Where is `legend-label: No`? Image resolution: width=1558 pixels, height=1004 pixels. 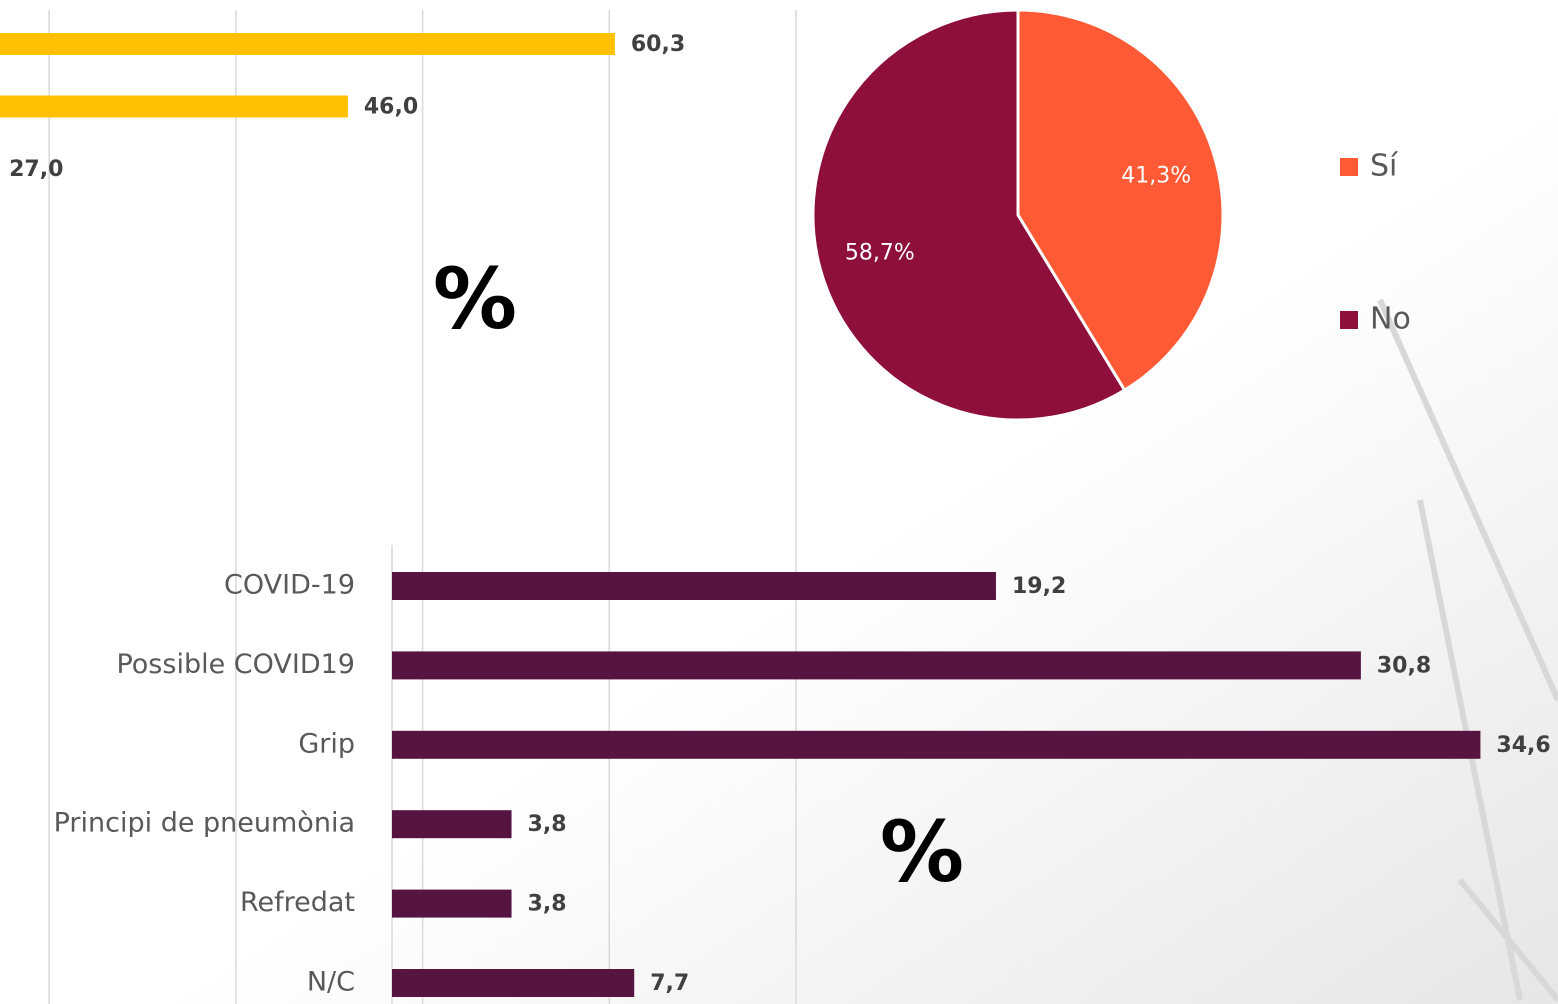
legend-label: No is located at coordinates (1390, 319).